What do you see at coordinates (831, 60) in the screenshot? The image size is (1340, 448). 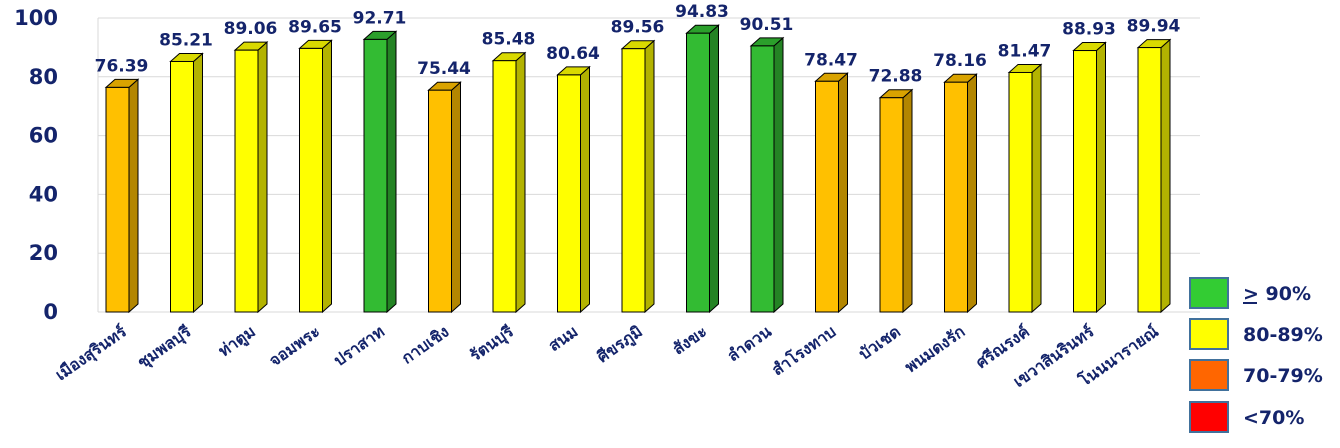 I see `data-label: 78.47` at bounding box center [831, 60].